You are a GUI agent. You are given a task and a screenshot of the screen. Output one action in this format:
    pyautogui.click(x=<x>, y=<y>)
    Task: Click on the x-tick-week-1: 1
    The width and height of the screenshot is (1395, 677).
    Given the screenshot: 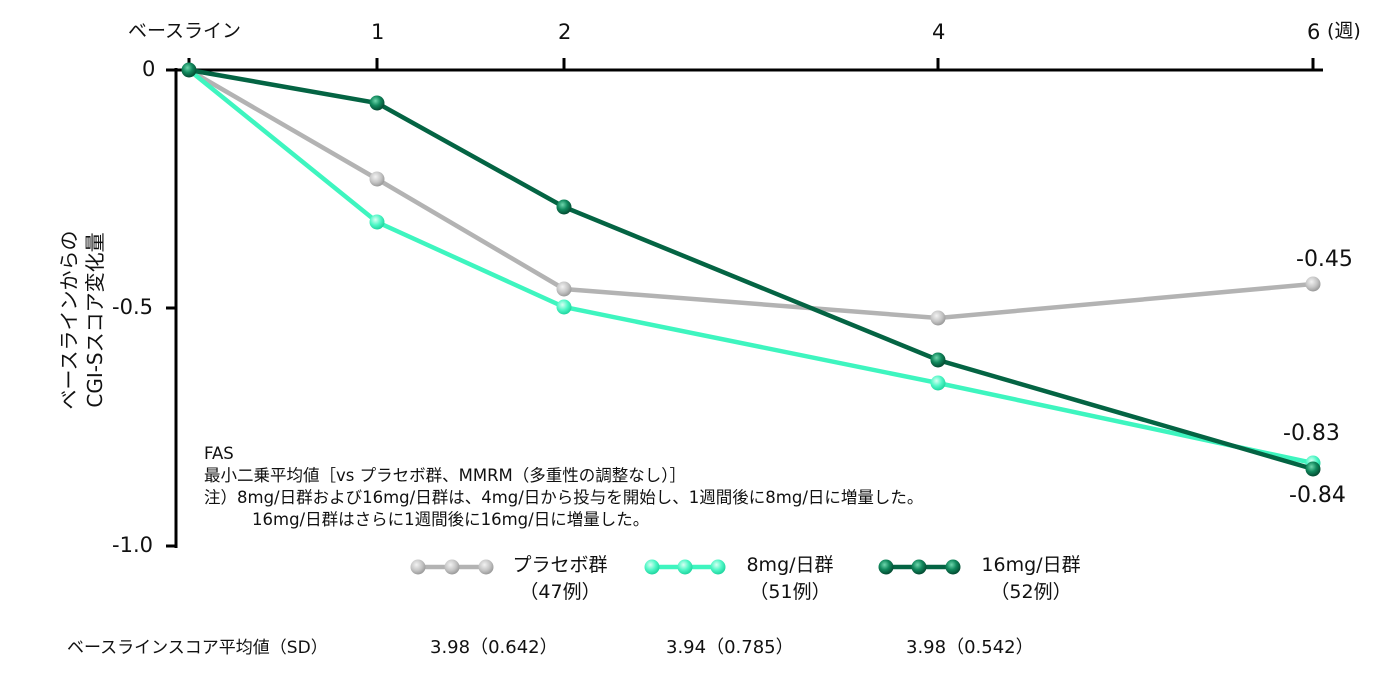 What is the action you would take?
    pyautogui.click(x=378, y=32)
    